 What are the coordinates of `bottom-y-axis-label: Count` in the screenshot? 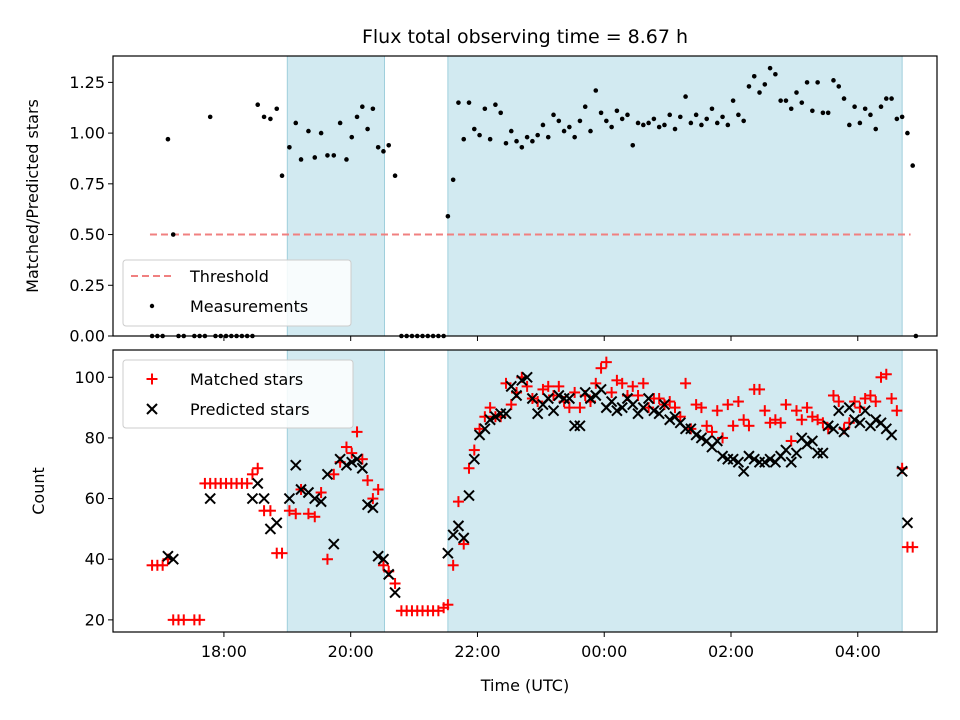 It's located at (38, 491).